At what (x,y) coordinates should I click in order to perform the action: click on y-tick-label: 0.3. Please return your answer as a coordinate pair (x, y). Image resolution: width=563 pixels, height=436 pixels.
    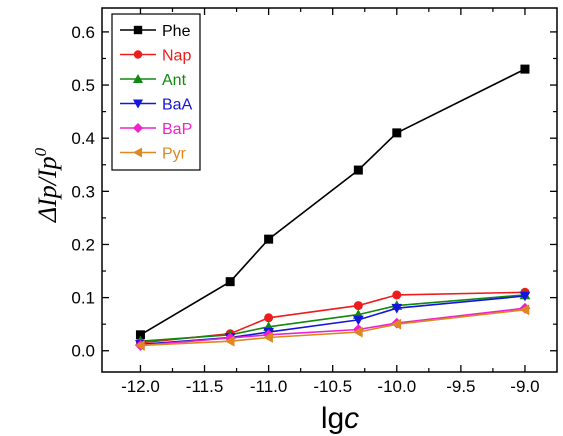
    Looking at the image, I should click on (83, 191).